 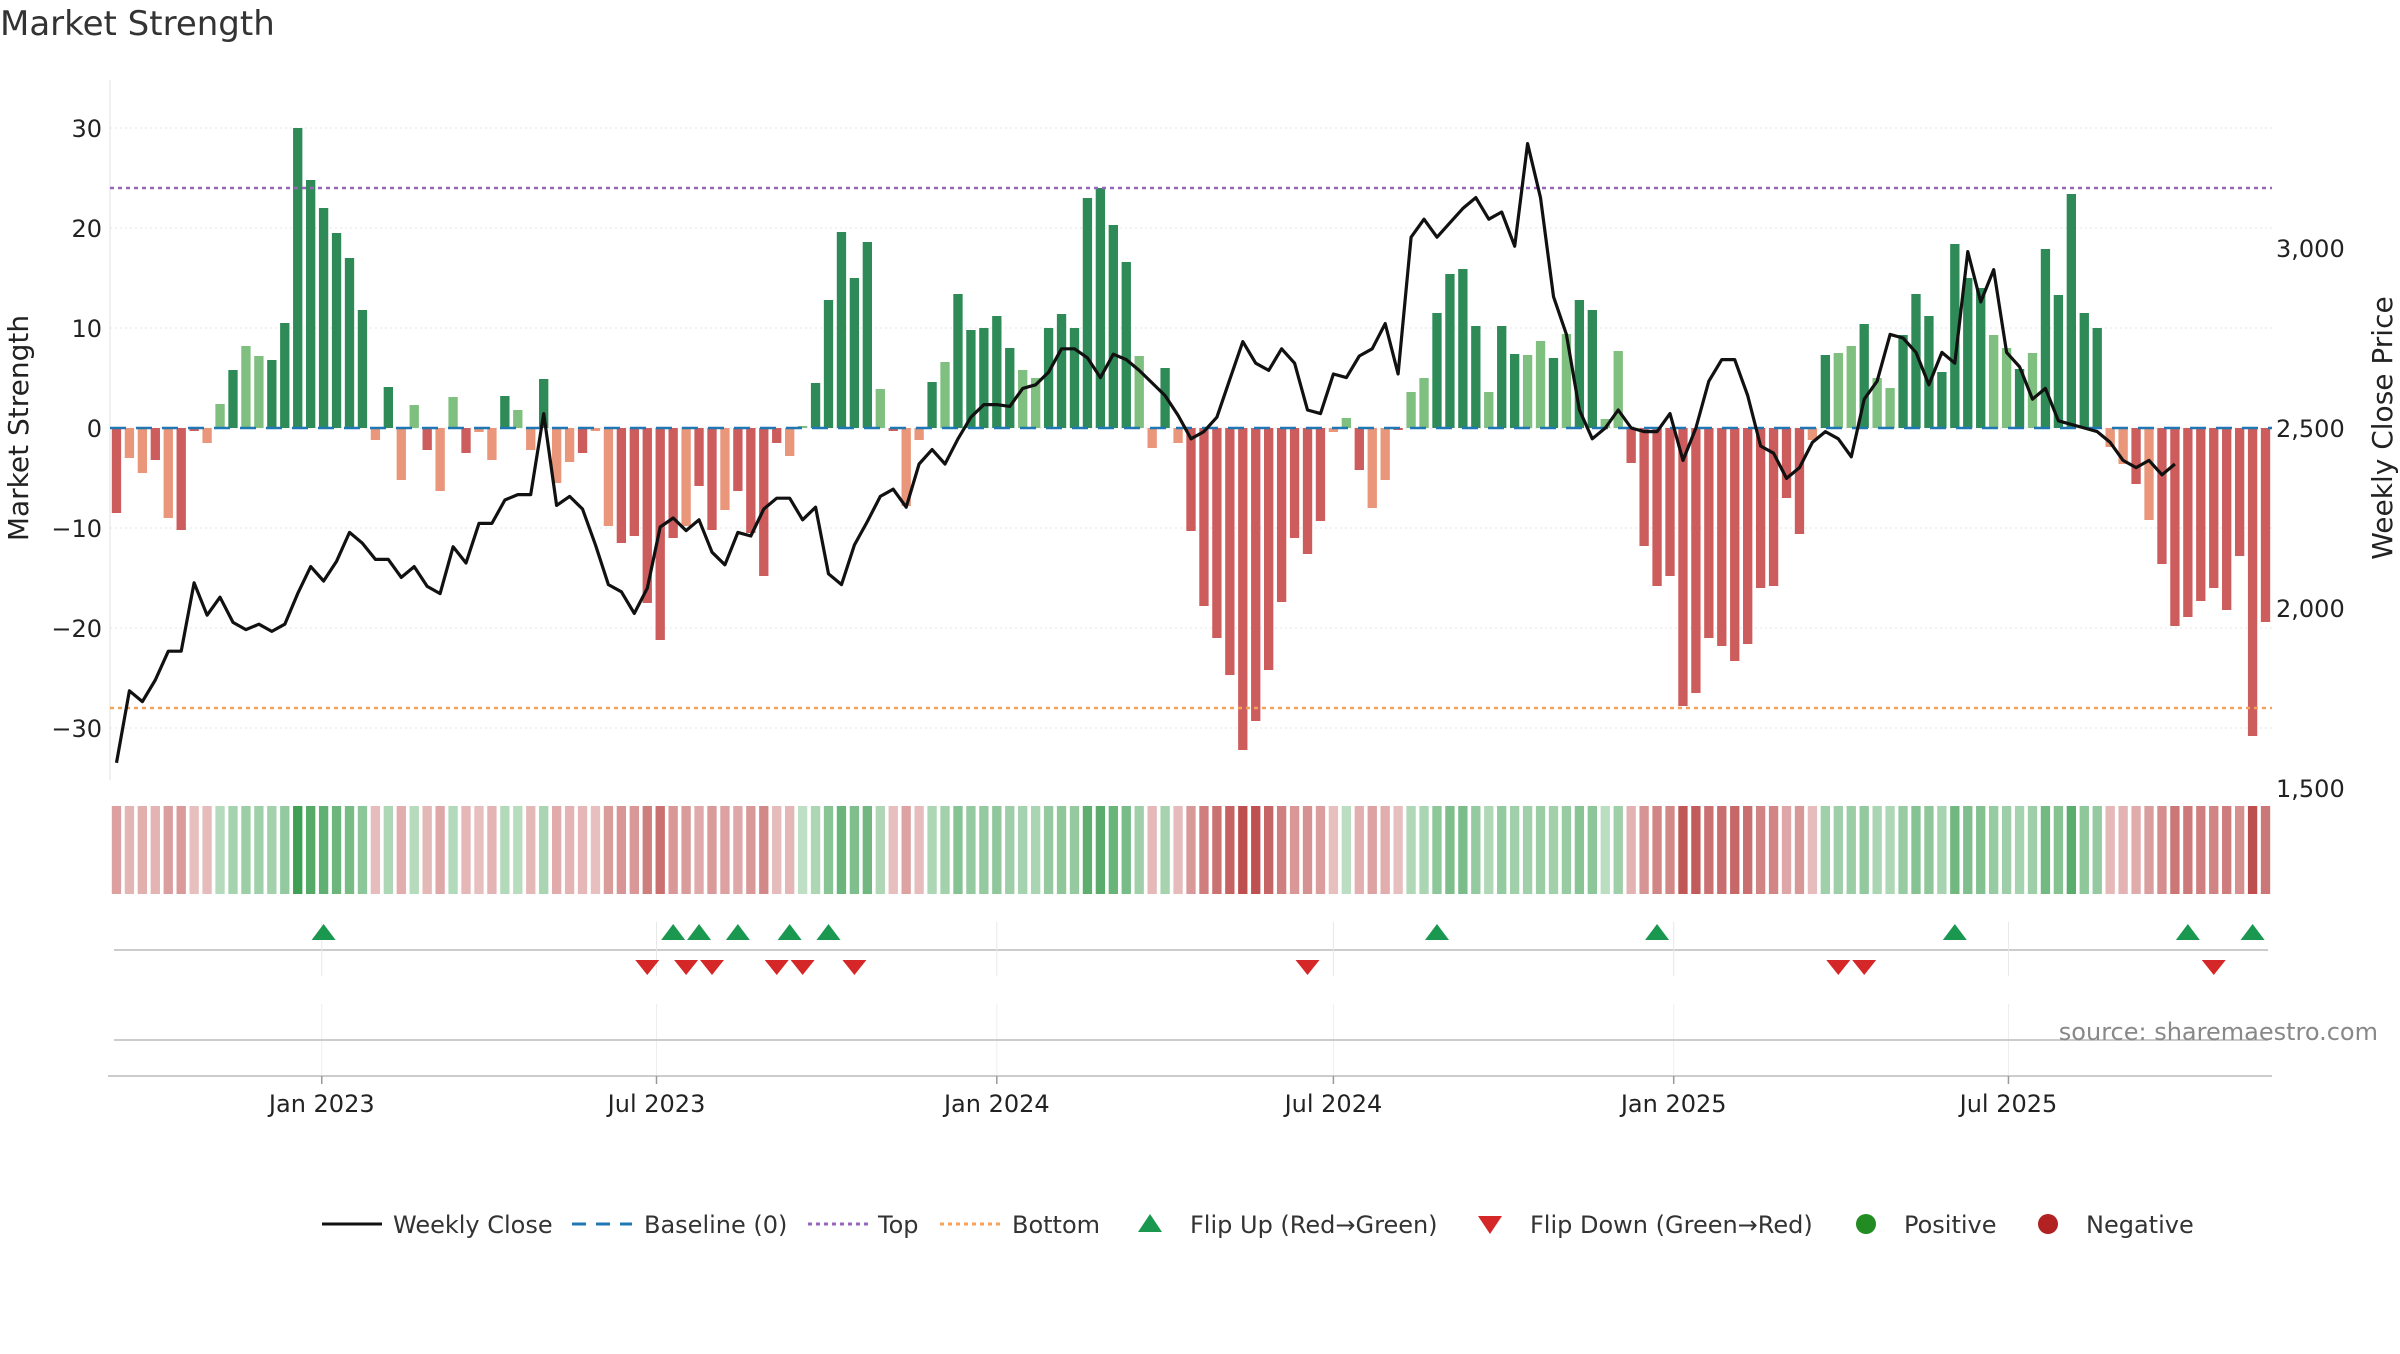 What do you see at coordinates (1056, 1225) in the screenshot?
I see `legend-label: Bottom` at bounding box center [1056, 1225].